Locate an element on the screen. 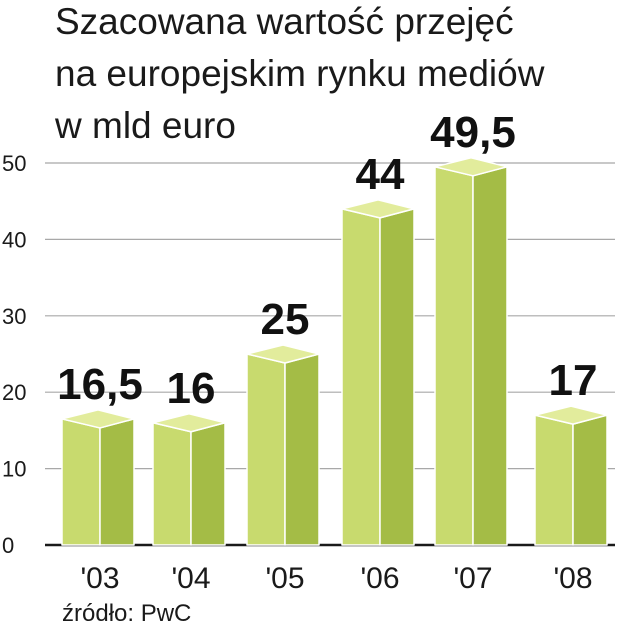  y-tick-label: 50 is located at coordinates (14, 163).